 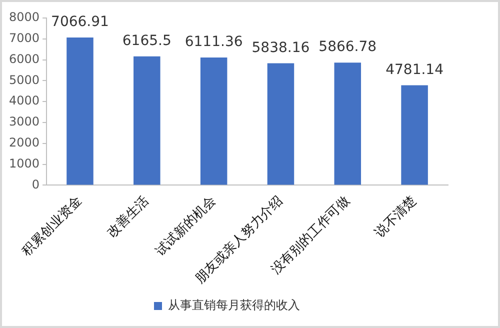 What do you see at coordinates (24, 163) in the screenshot?
I see `y-tick-label: 1000` at bounding box center [24, 163].